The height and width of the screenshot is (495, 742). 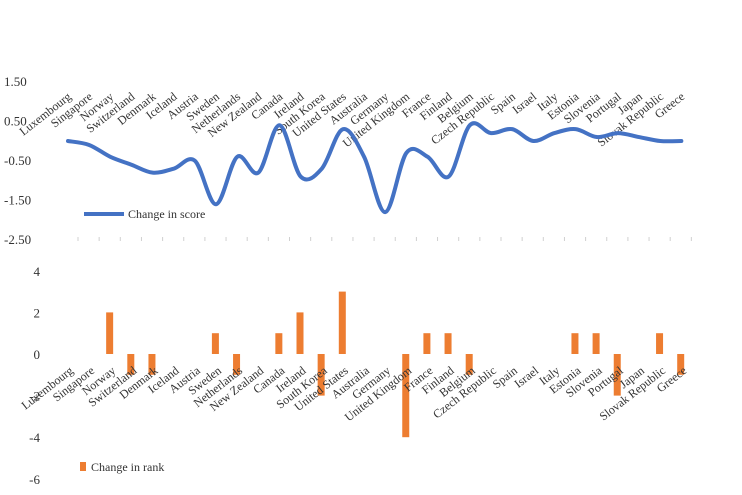 I want to click on y-tick-label: 0.50, so click(x=15, y=120).